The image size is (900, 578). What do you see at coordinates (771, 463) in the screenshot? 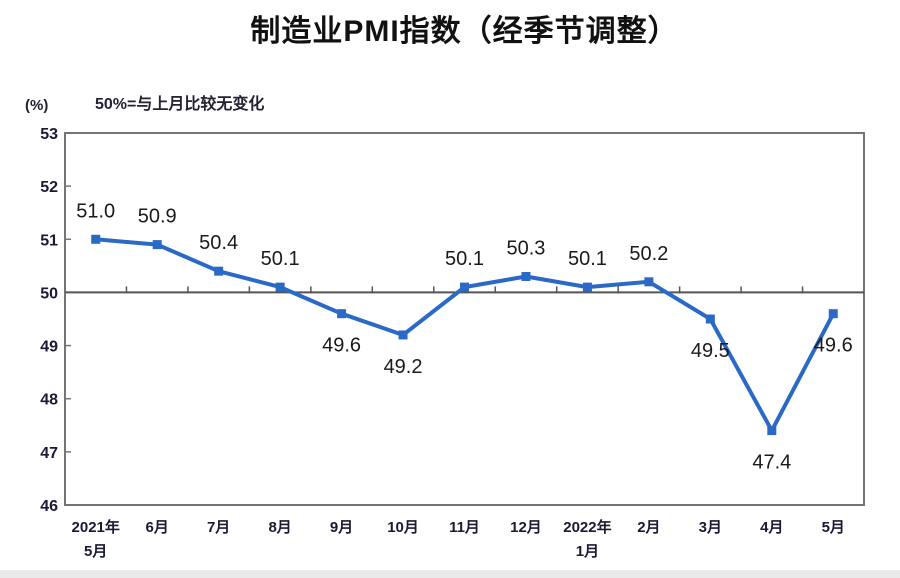
I see `data-label: 47.4` at bounding box center [771, 463].